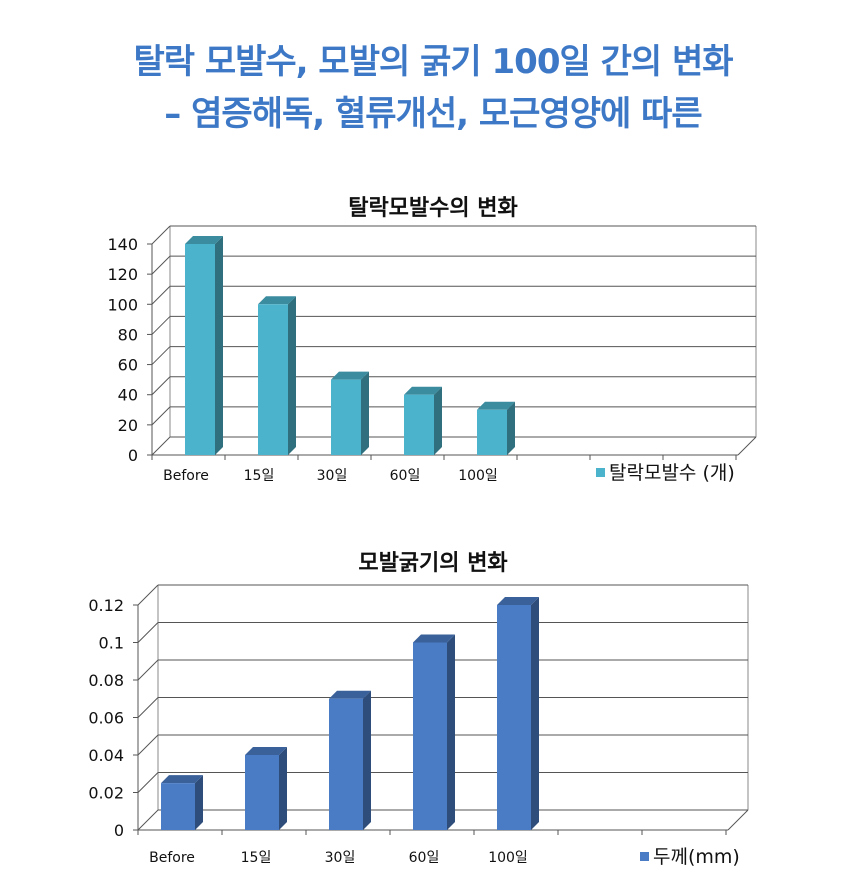  I want to click on headline-line-2: – 염증해독, 혈류개선, 모근영양에 따른, so click(433, 114).